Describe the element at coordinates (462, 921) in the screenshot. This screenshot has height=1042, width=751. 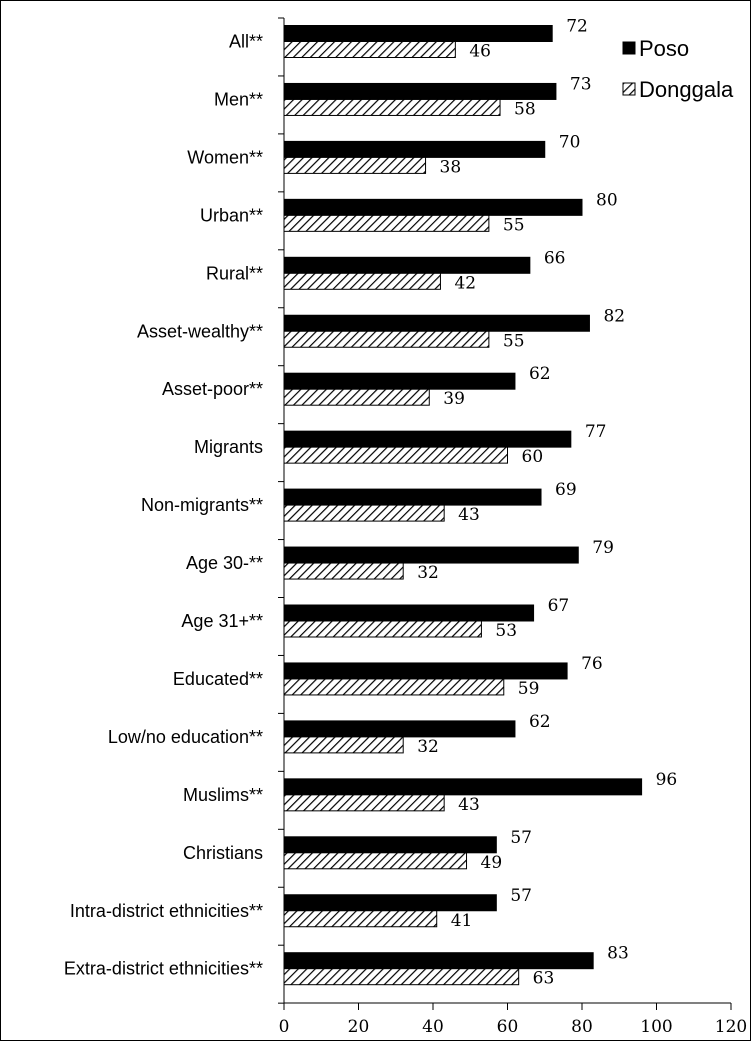
I see `value-label-donggala: 41` at that location.